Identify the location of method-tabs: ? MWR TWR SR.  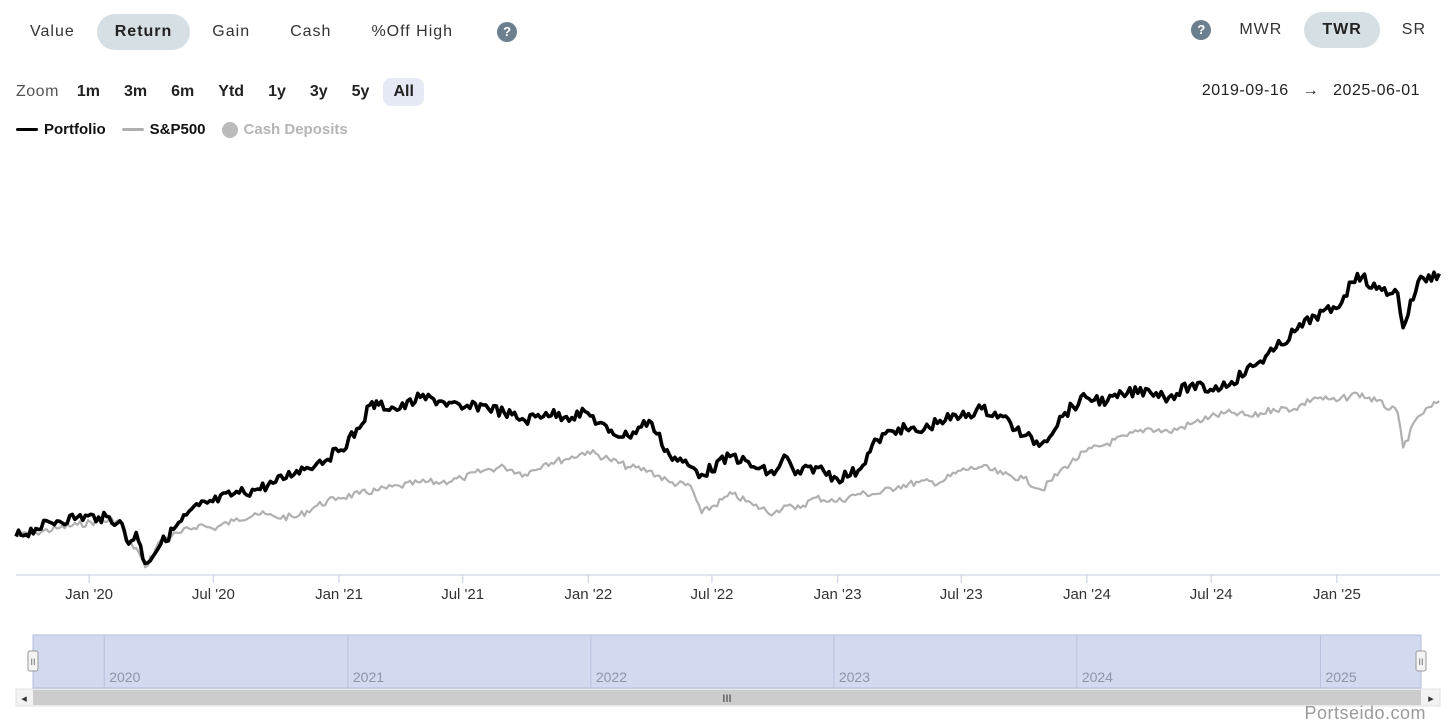
(1317, 30).